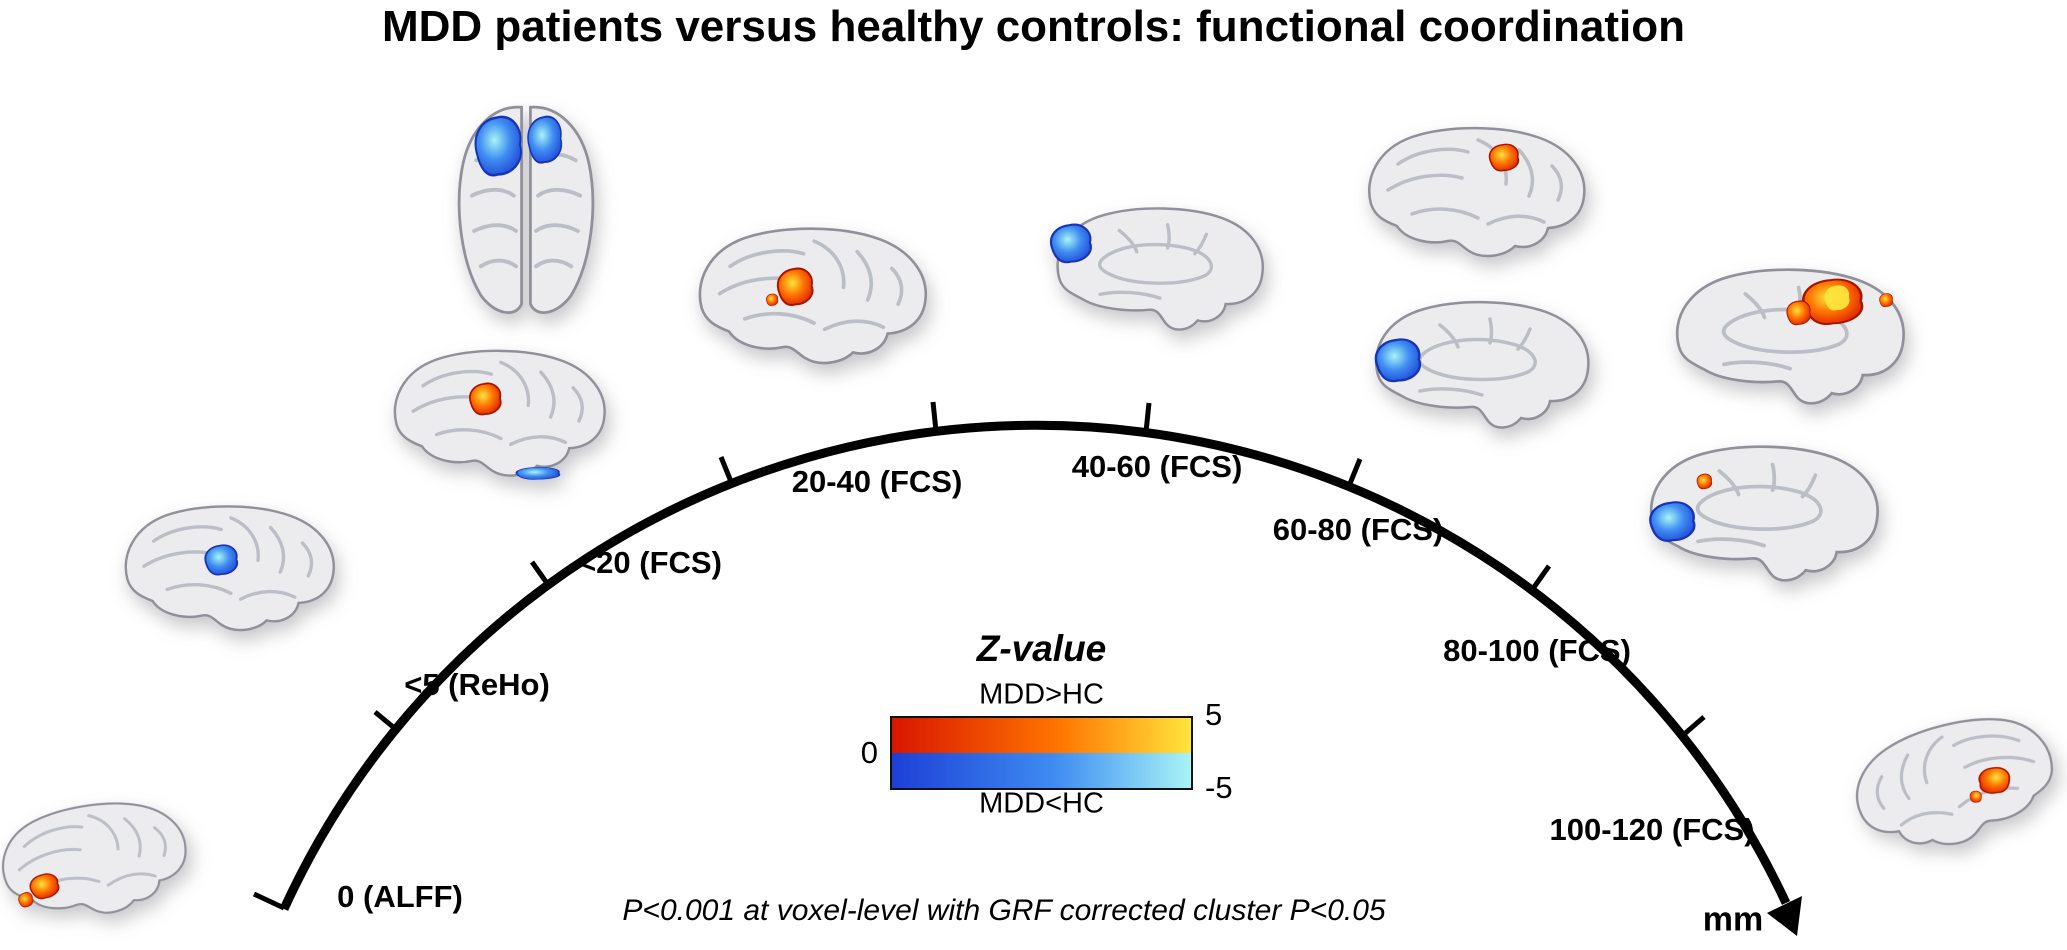  I want to click on legend-title: Z-value, so click(1041, 648).